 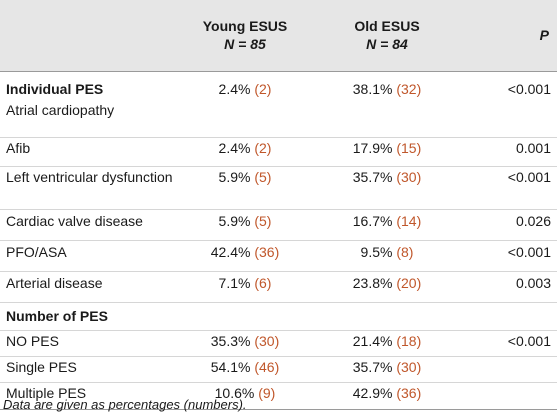 I want to click on old-count: (18), so click(x=409, y=340).